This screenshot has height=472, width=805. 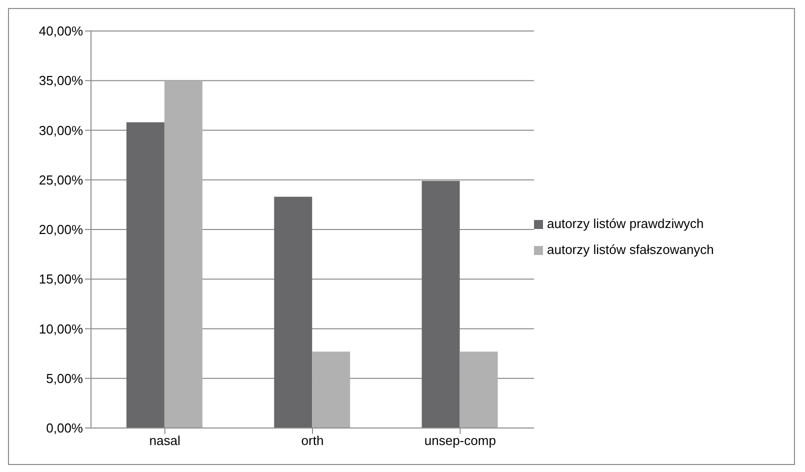 I want to click on y-tick-label: 20,00%, so click(x=61, y=230).